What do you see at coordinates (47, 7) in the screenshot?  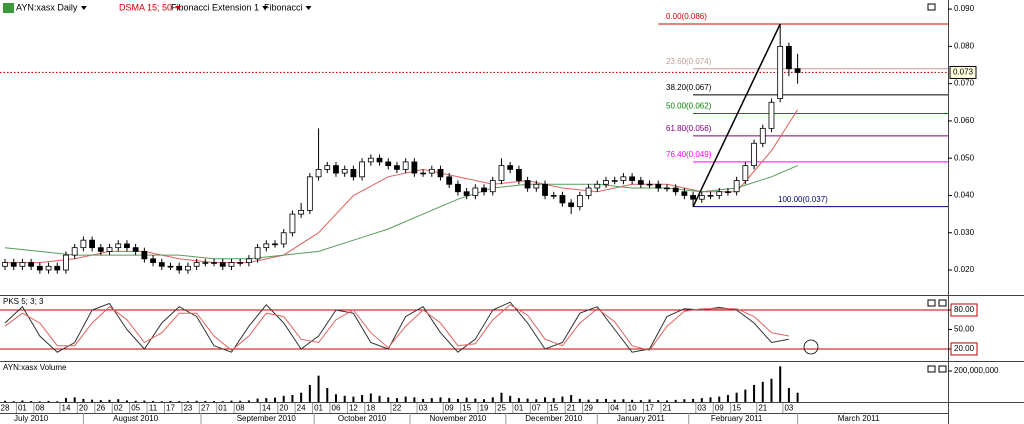 I see `symbol-label: AYN:xasx Daily` at bounding box center [47, 7].